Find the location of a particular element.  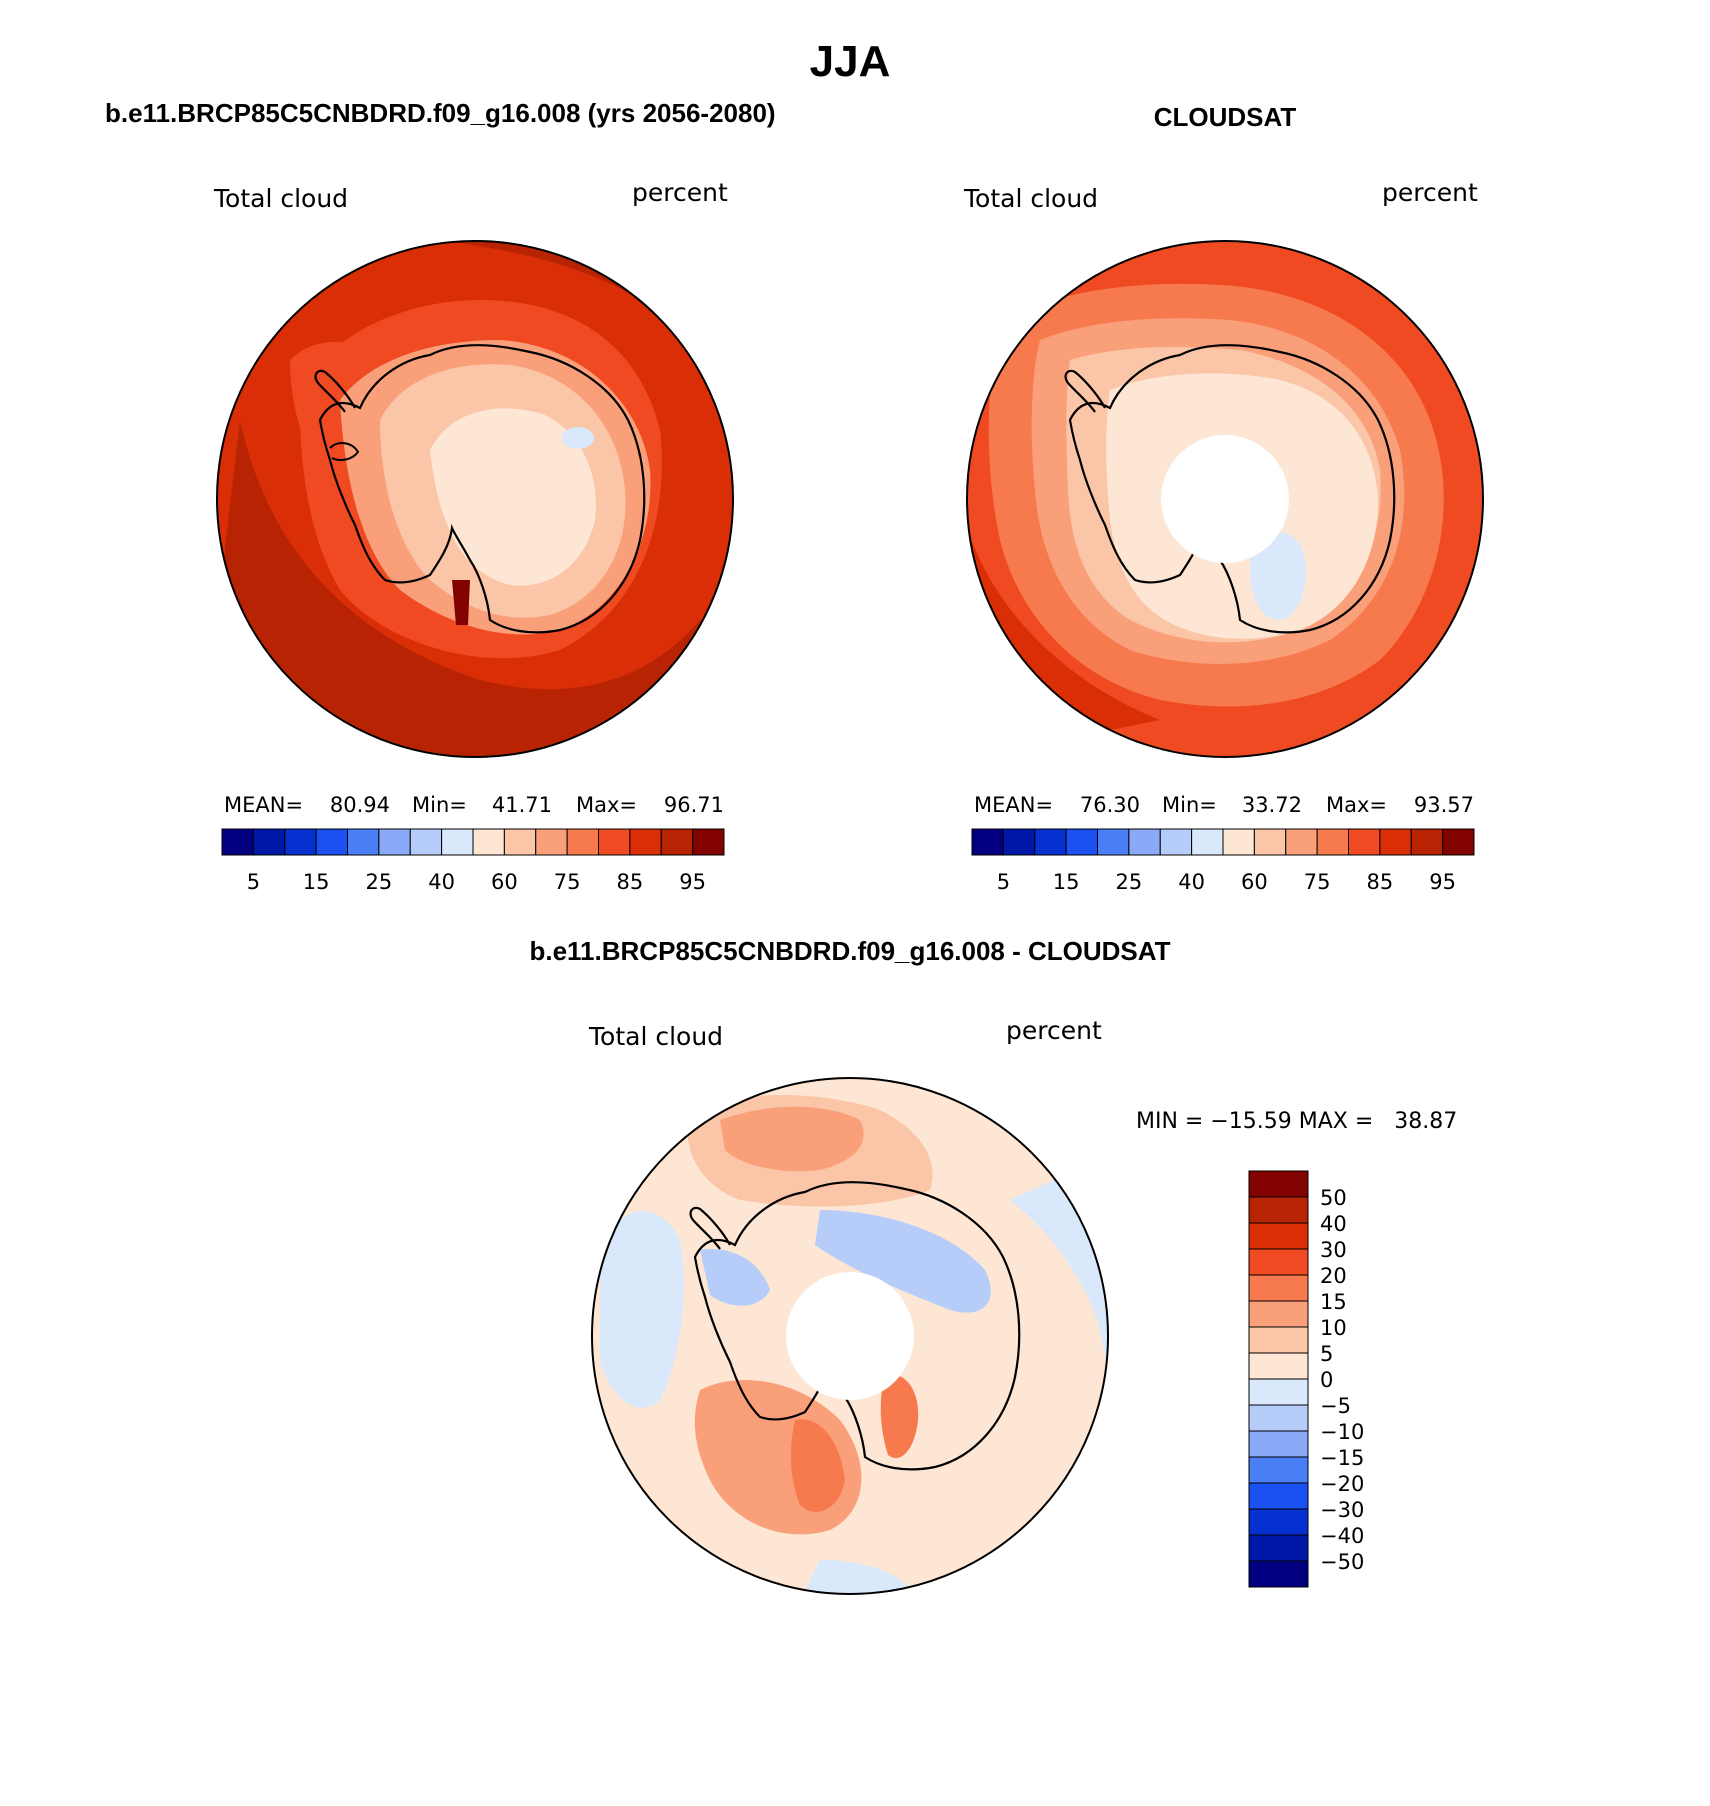

map-b-low-cloud is located at coordinates (1278, 575).